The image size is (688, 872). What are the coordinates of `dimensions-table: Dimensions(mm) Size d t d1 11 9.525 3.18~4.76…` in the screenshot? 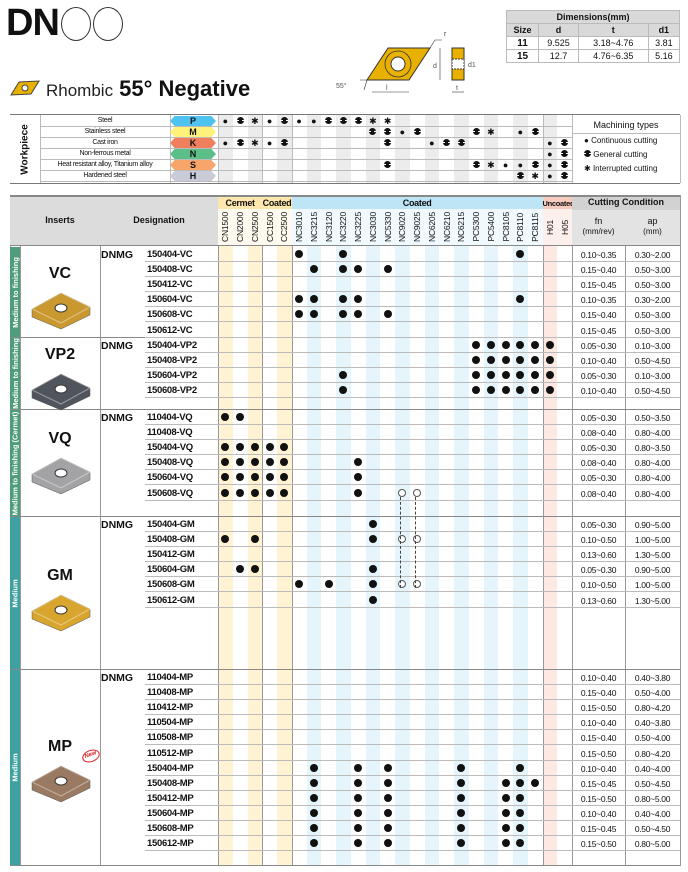 It's located at (593, 36).